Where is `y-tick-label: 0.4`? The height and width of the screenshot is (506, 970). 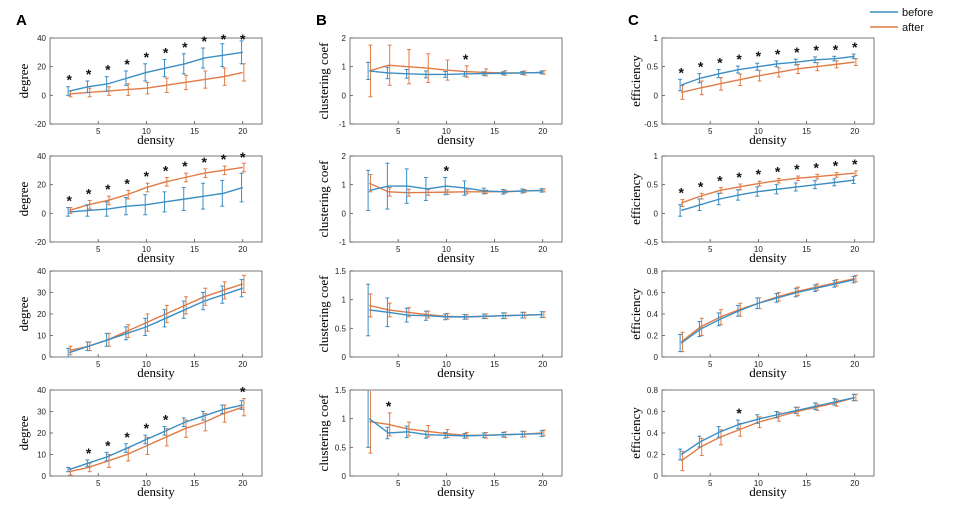
y-tick-label: 0.4 is located at coordinates (653, 433).